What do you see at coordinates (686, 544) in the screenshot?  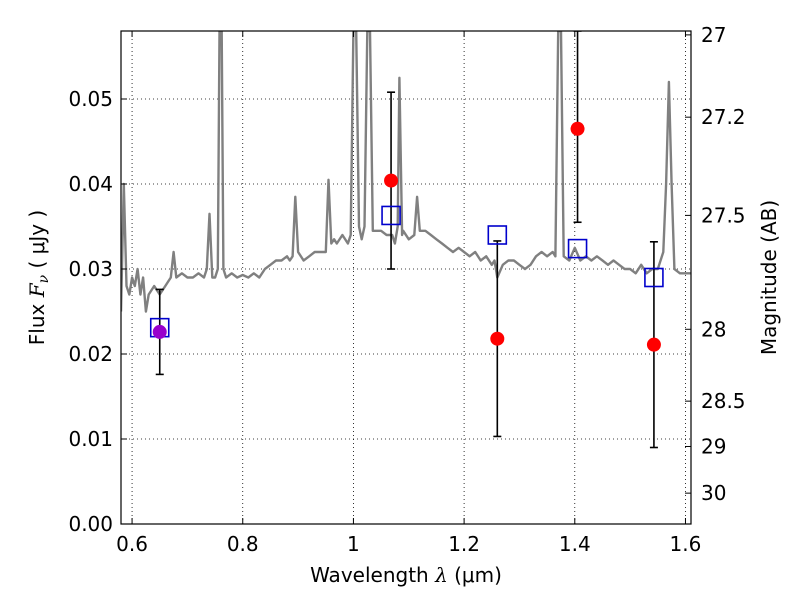 I see `x-tick-label: 1.6` at bounding box center [686, 544].